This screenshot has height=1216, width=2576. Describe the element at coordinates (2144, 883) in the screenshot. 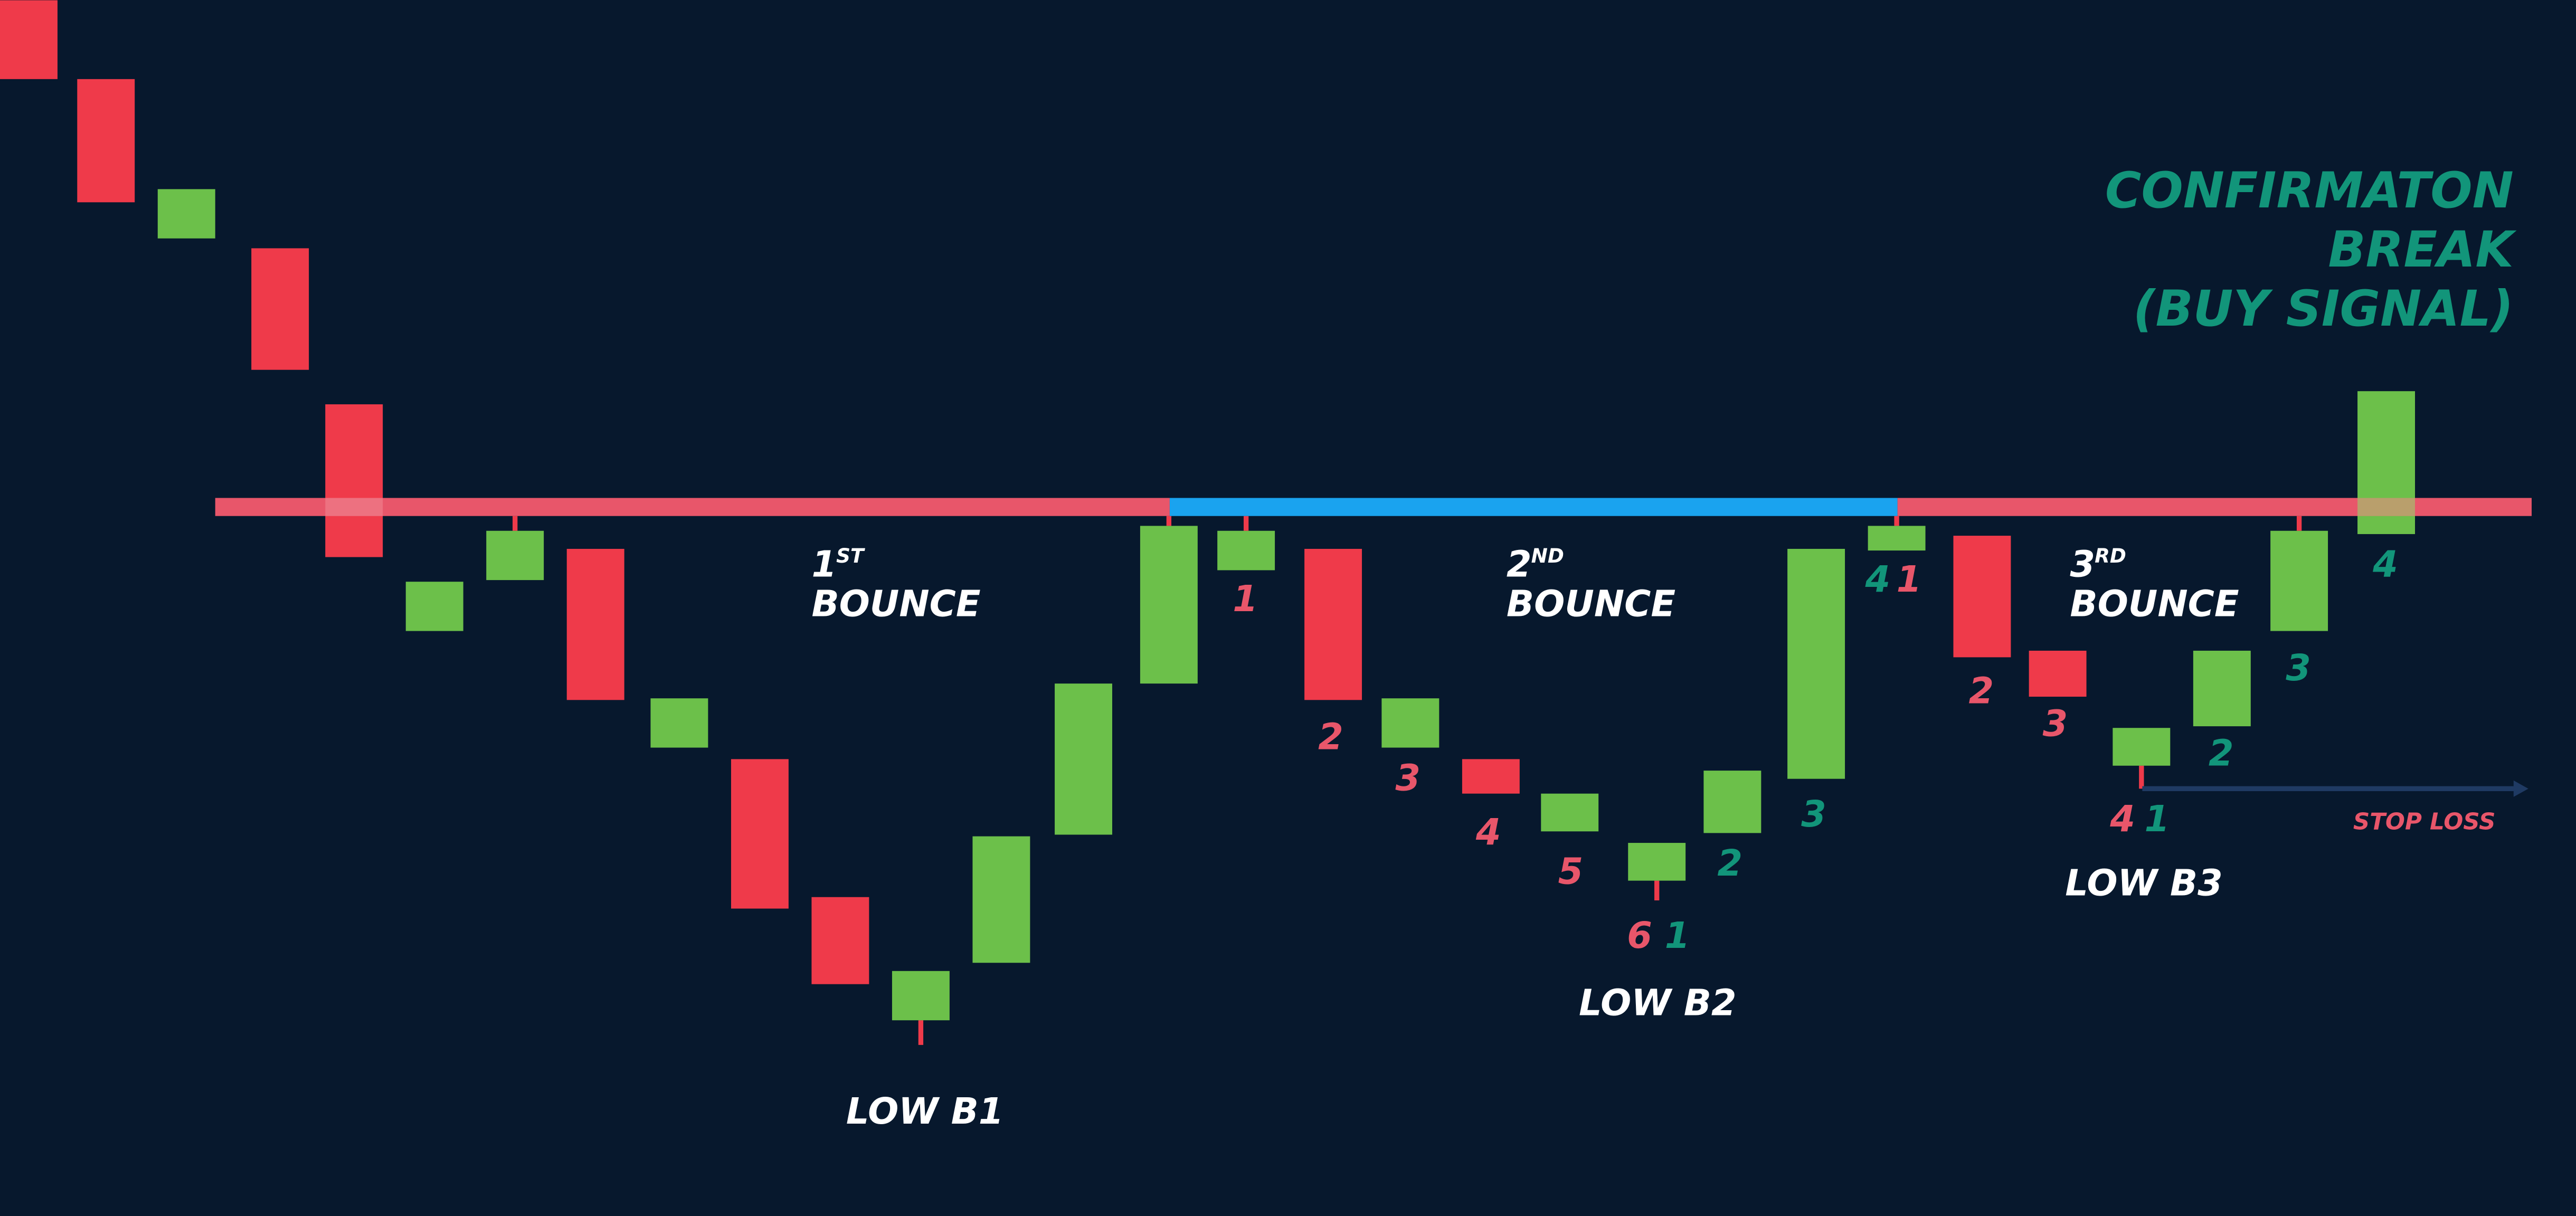

I see `low-label: LOW B3` at that location.